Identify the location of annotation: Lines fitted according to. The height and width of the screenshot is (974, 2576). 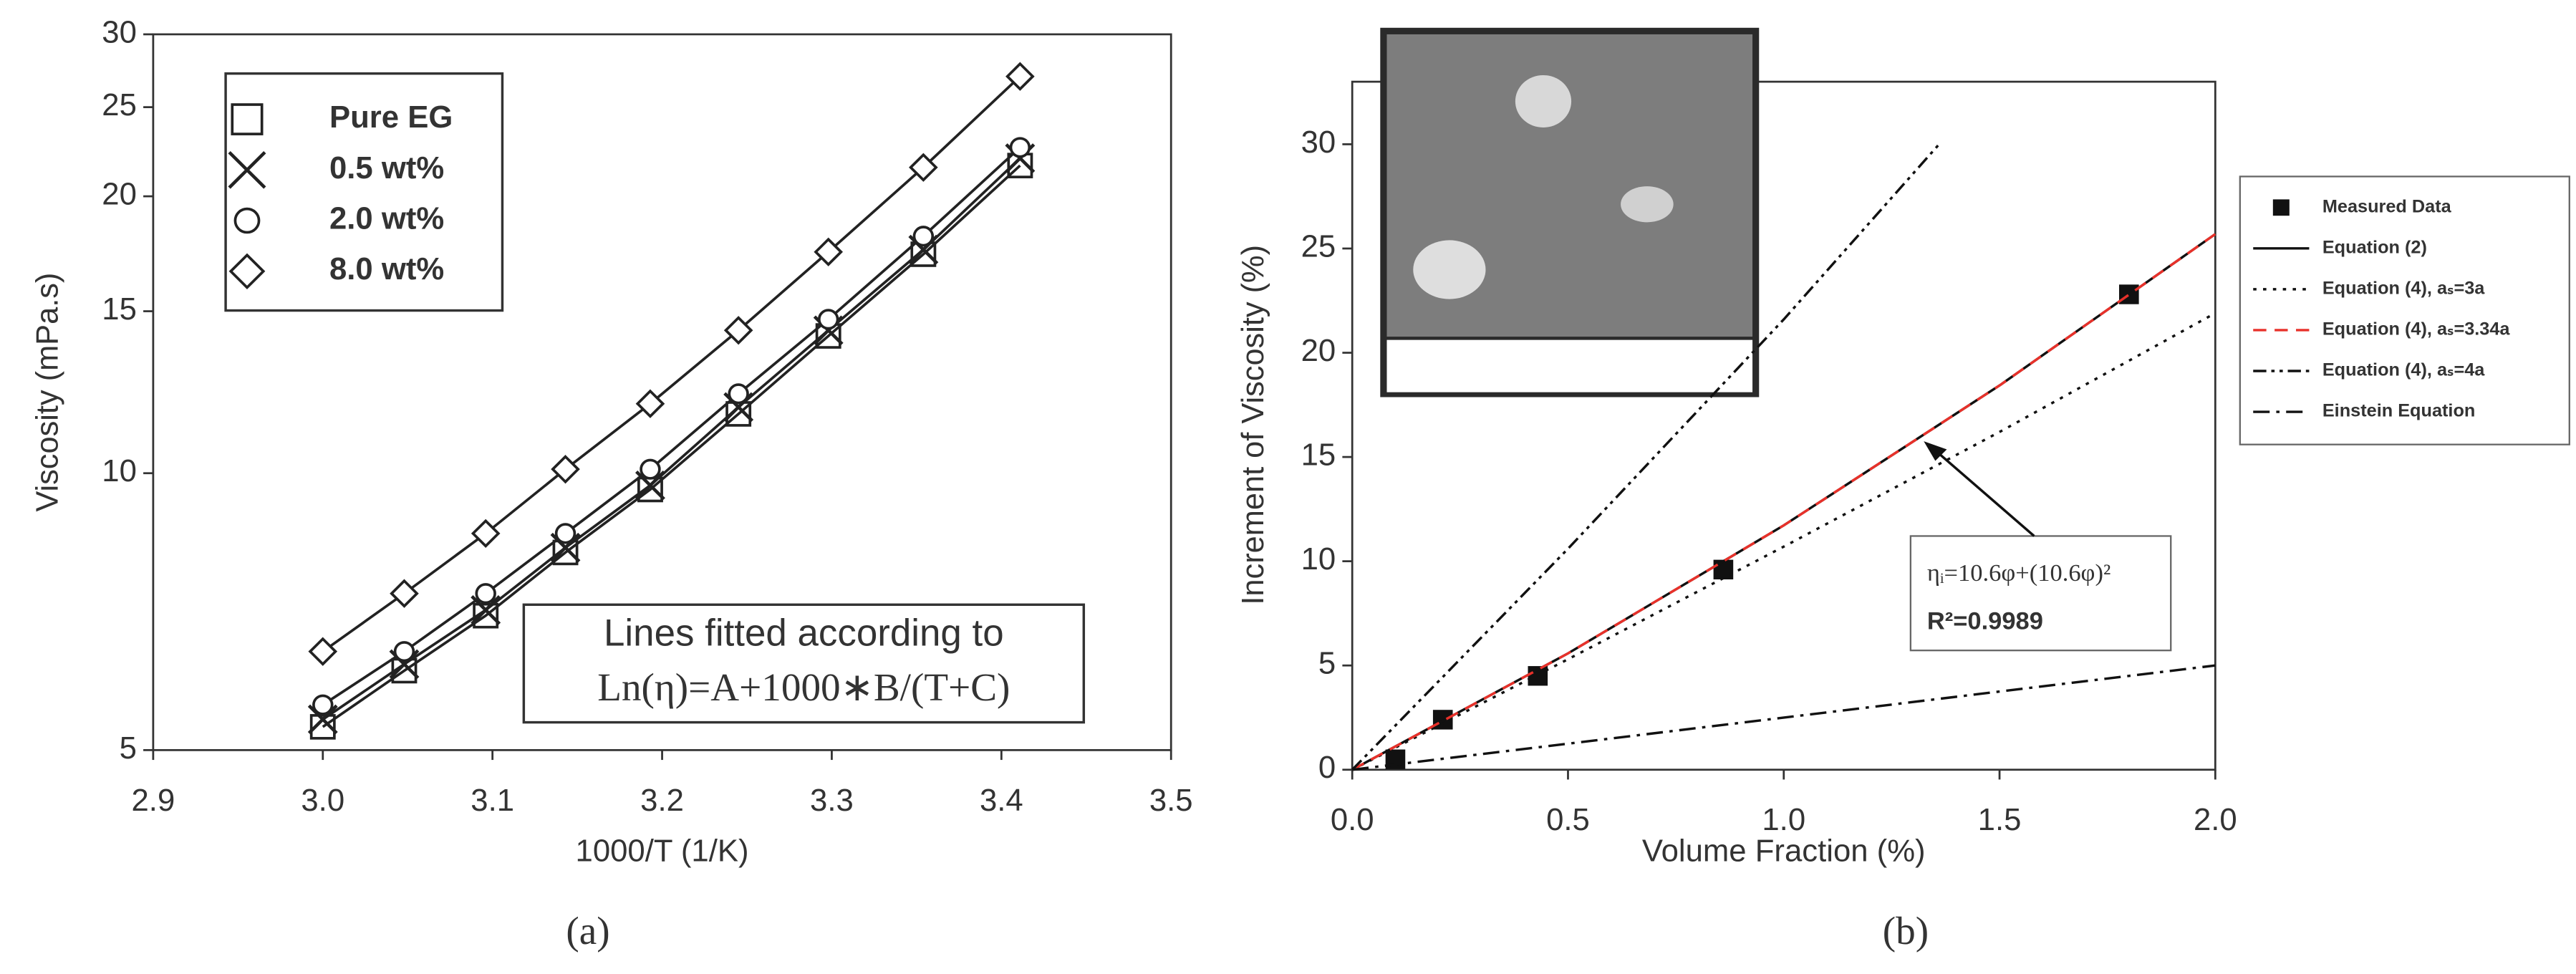
(804, 633).